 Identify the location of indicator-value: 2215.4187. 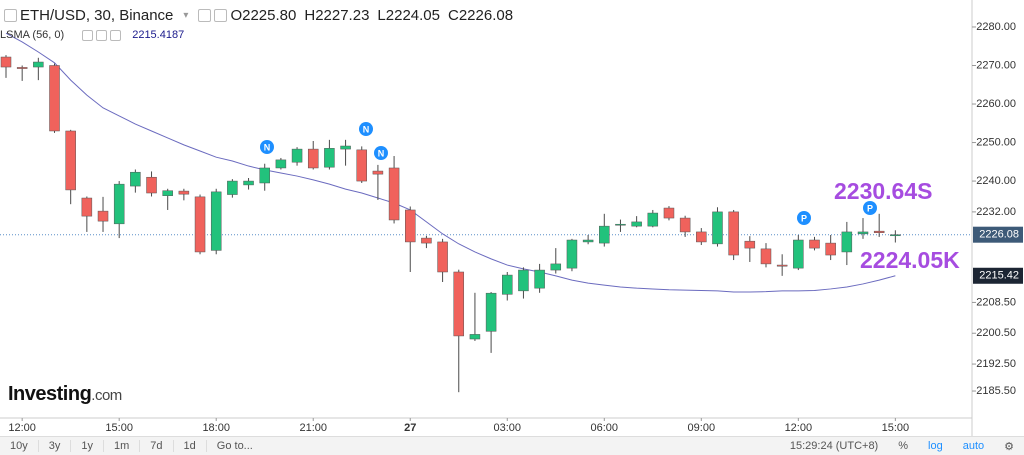
(158, 35).